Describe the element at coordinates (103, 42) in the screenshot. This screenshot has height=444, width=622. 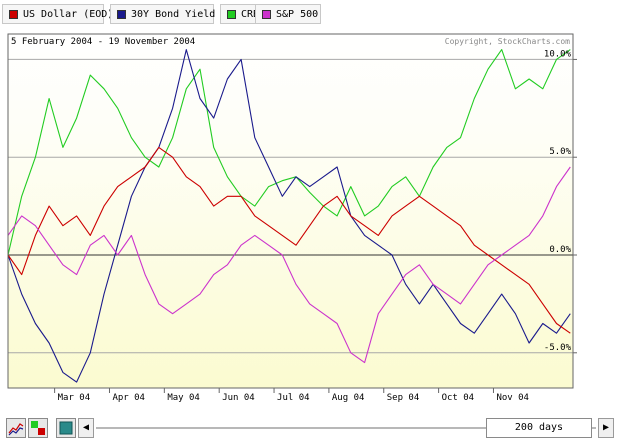
I see `chart-title: 5 February 2004 - 19 November 2004` at that location.